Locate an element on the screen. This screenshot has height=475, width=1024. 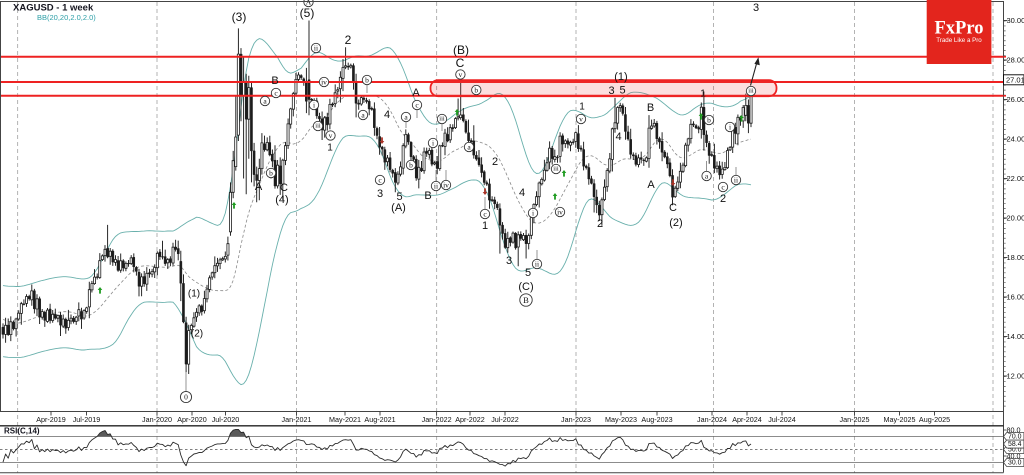
svg-text: Jul-2024 is located at coordinates (782, 419).